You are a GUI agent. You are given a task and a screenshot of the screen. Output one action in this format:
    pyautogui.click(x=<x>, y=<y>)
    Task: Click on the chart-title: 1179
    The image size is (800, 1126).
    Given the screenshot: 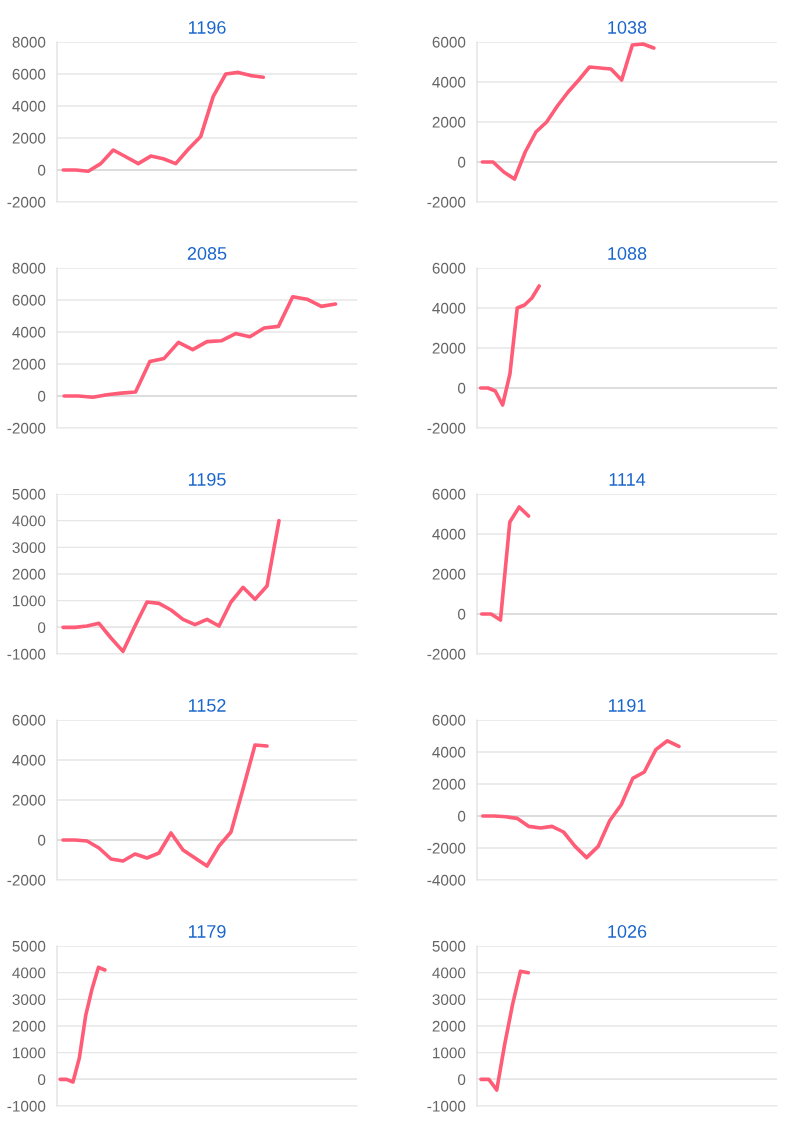 What is the action you would take?
    pyautogui.click(x=207, y=931)
    